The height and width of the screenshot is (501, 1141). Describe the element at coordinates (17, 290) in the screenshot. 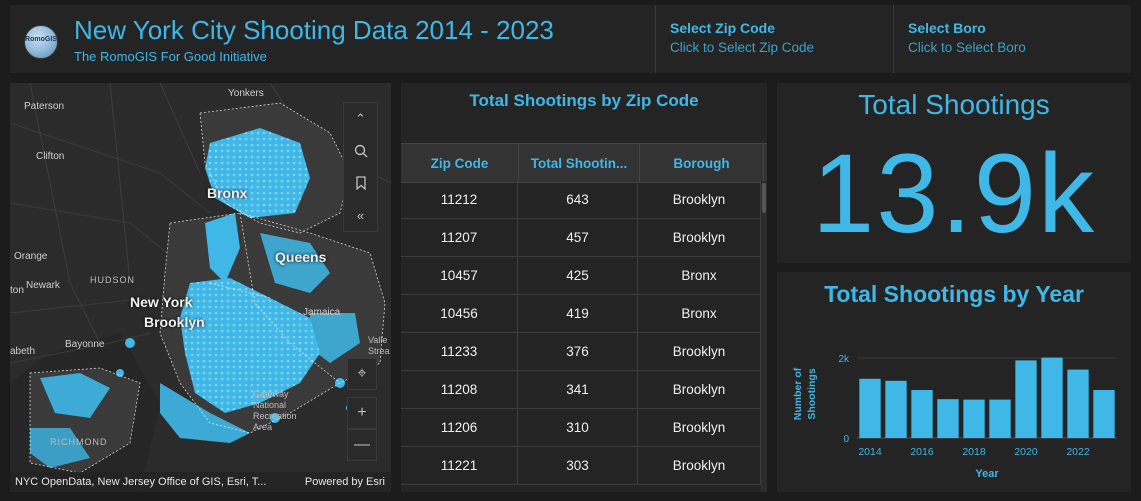

I see `map-label-ton: ton` at that location.